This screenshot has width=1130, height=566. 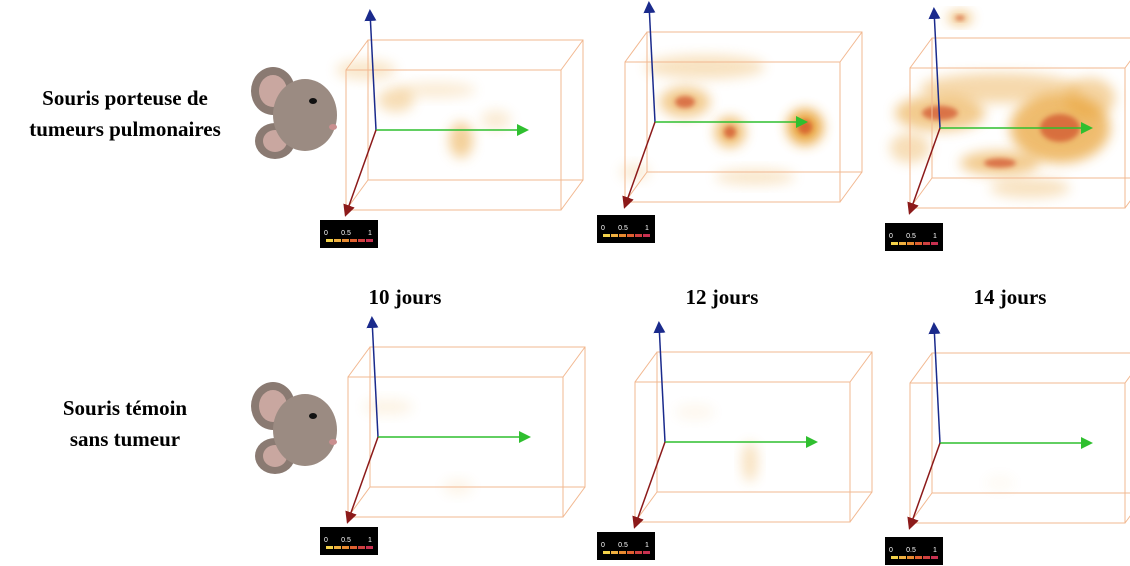 I want to click on timepoint-label: 14 jours, so click(x=1010, y=297).